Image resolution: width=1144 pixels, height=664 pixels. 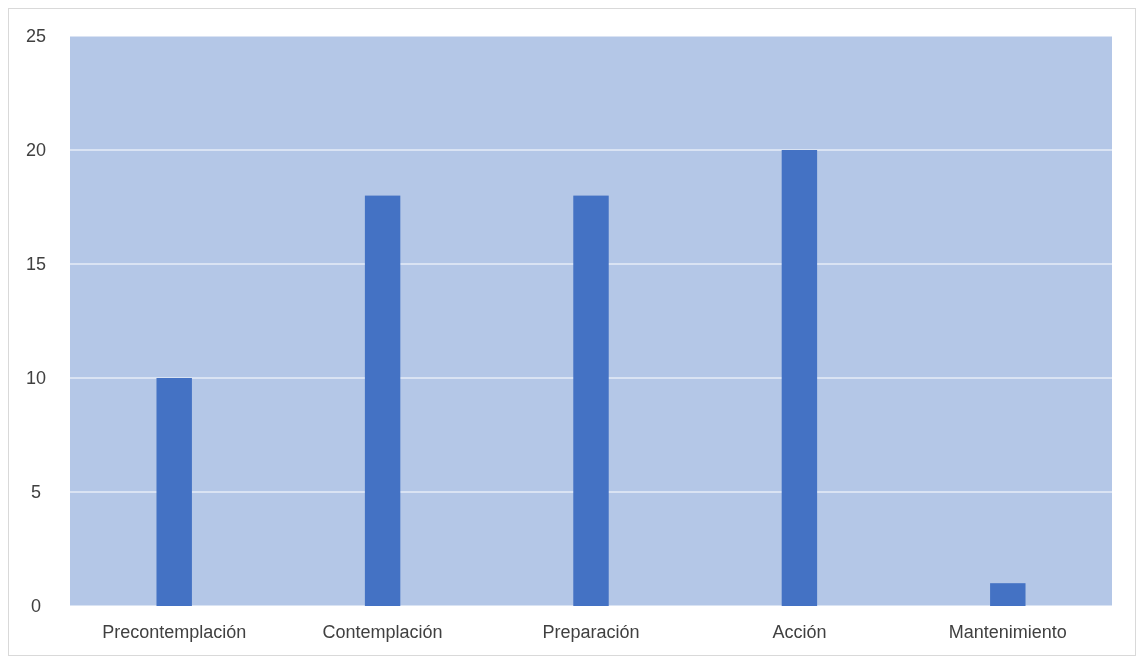 I want to click on y-tick-label: 0, so click(x=36, y=606).